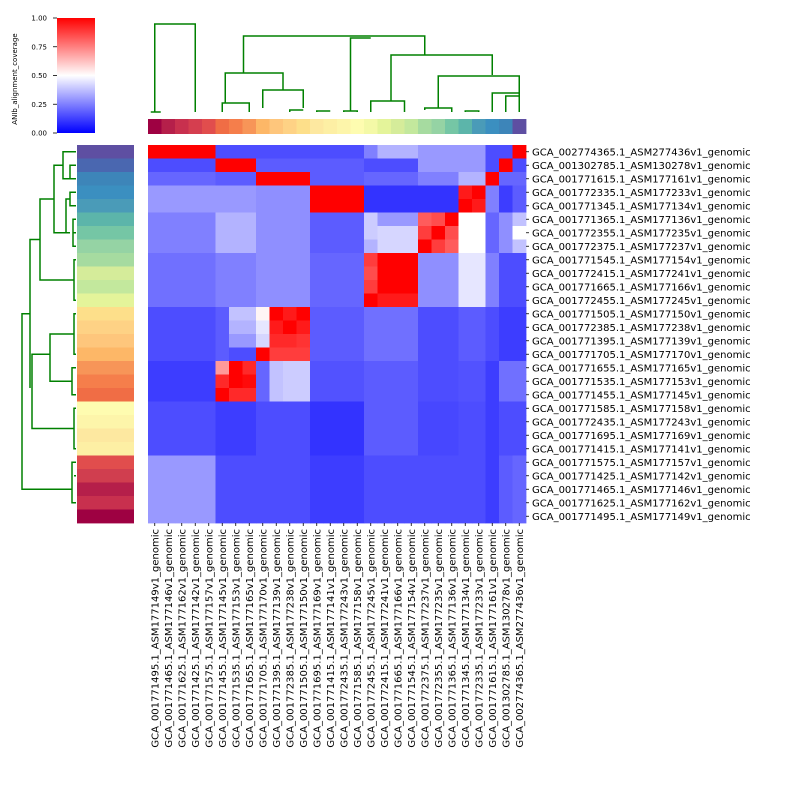 This screenshot has width=800, height=800. Describe the element at coordinates (39, 134) in the screenshot. I see `colorbar-tick-label: 0.00` at that location.